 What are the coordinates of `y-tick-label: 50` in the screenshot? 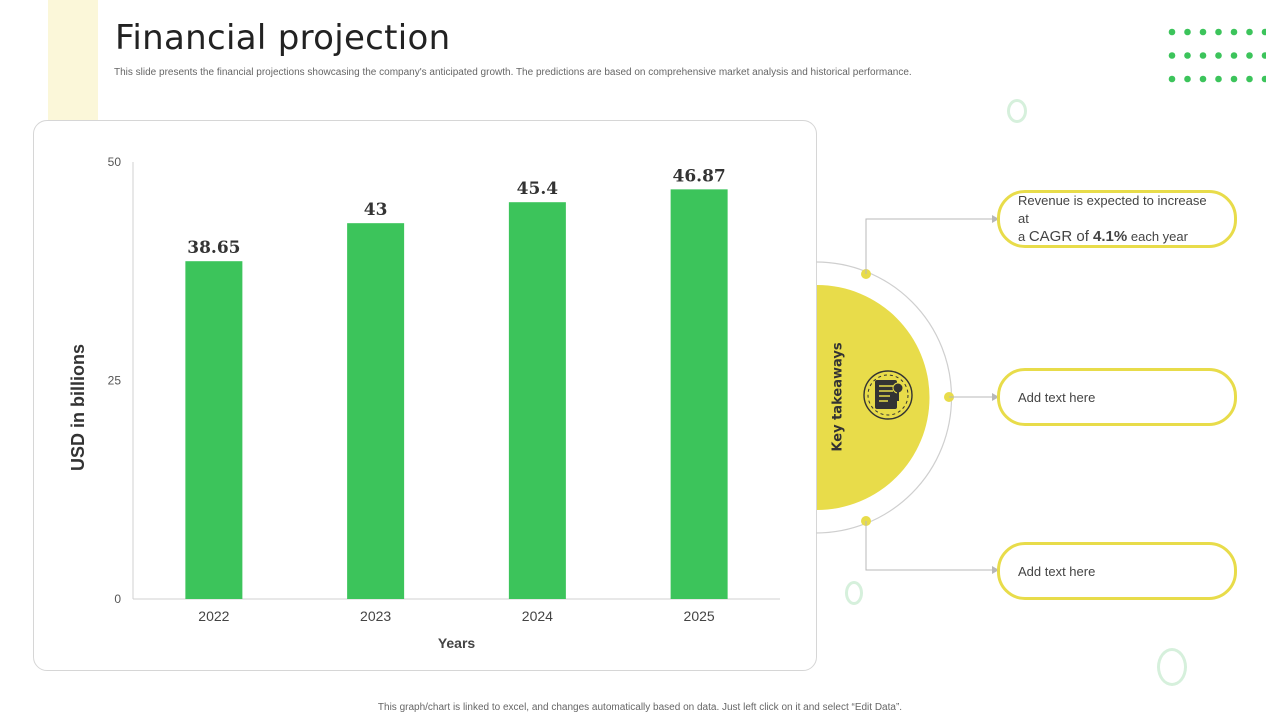 It's located at (115, 162).